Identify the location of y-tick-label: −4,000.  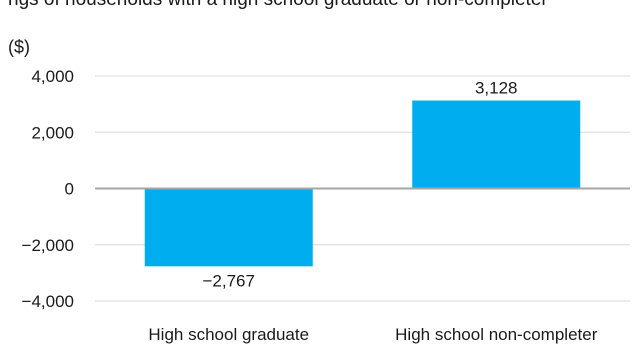
(48, 301).